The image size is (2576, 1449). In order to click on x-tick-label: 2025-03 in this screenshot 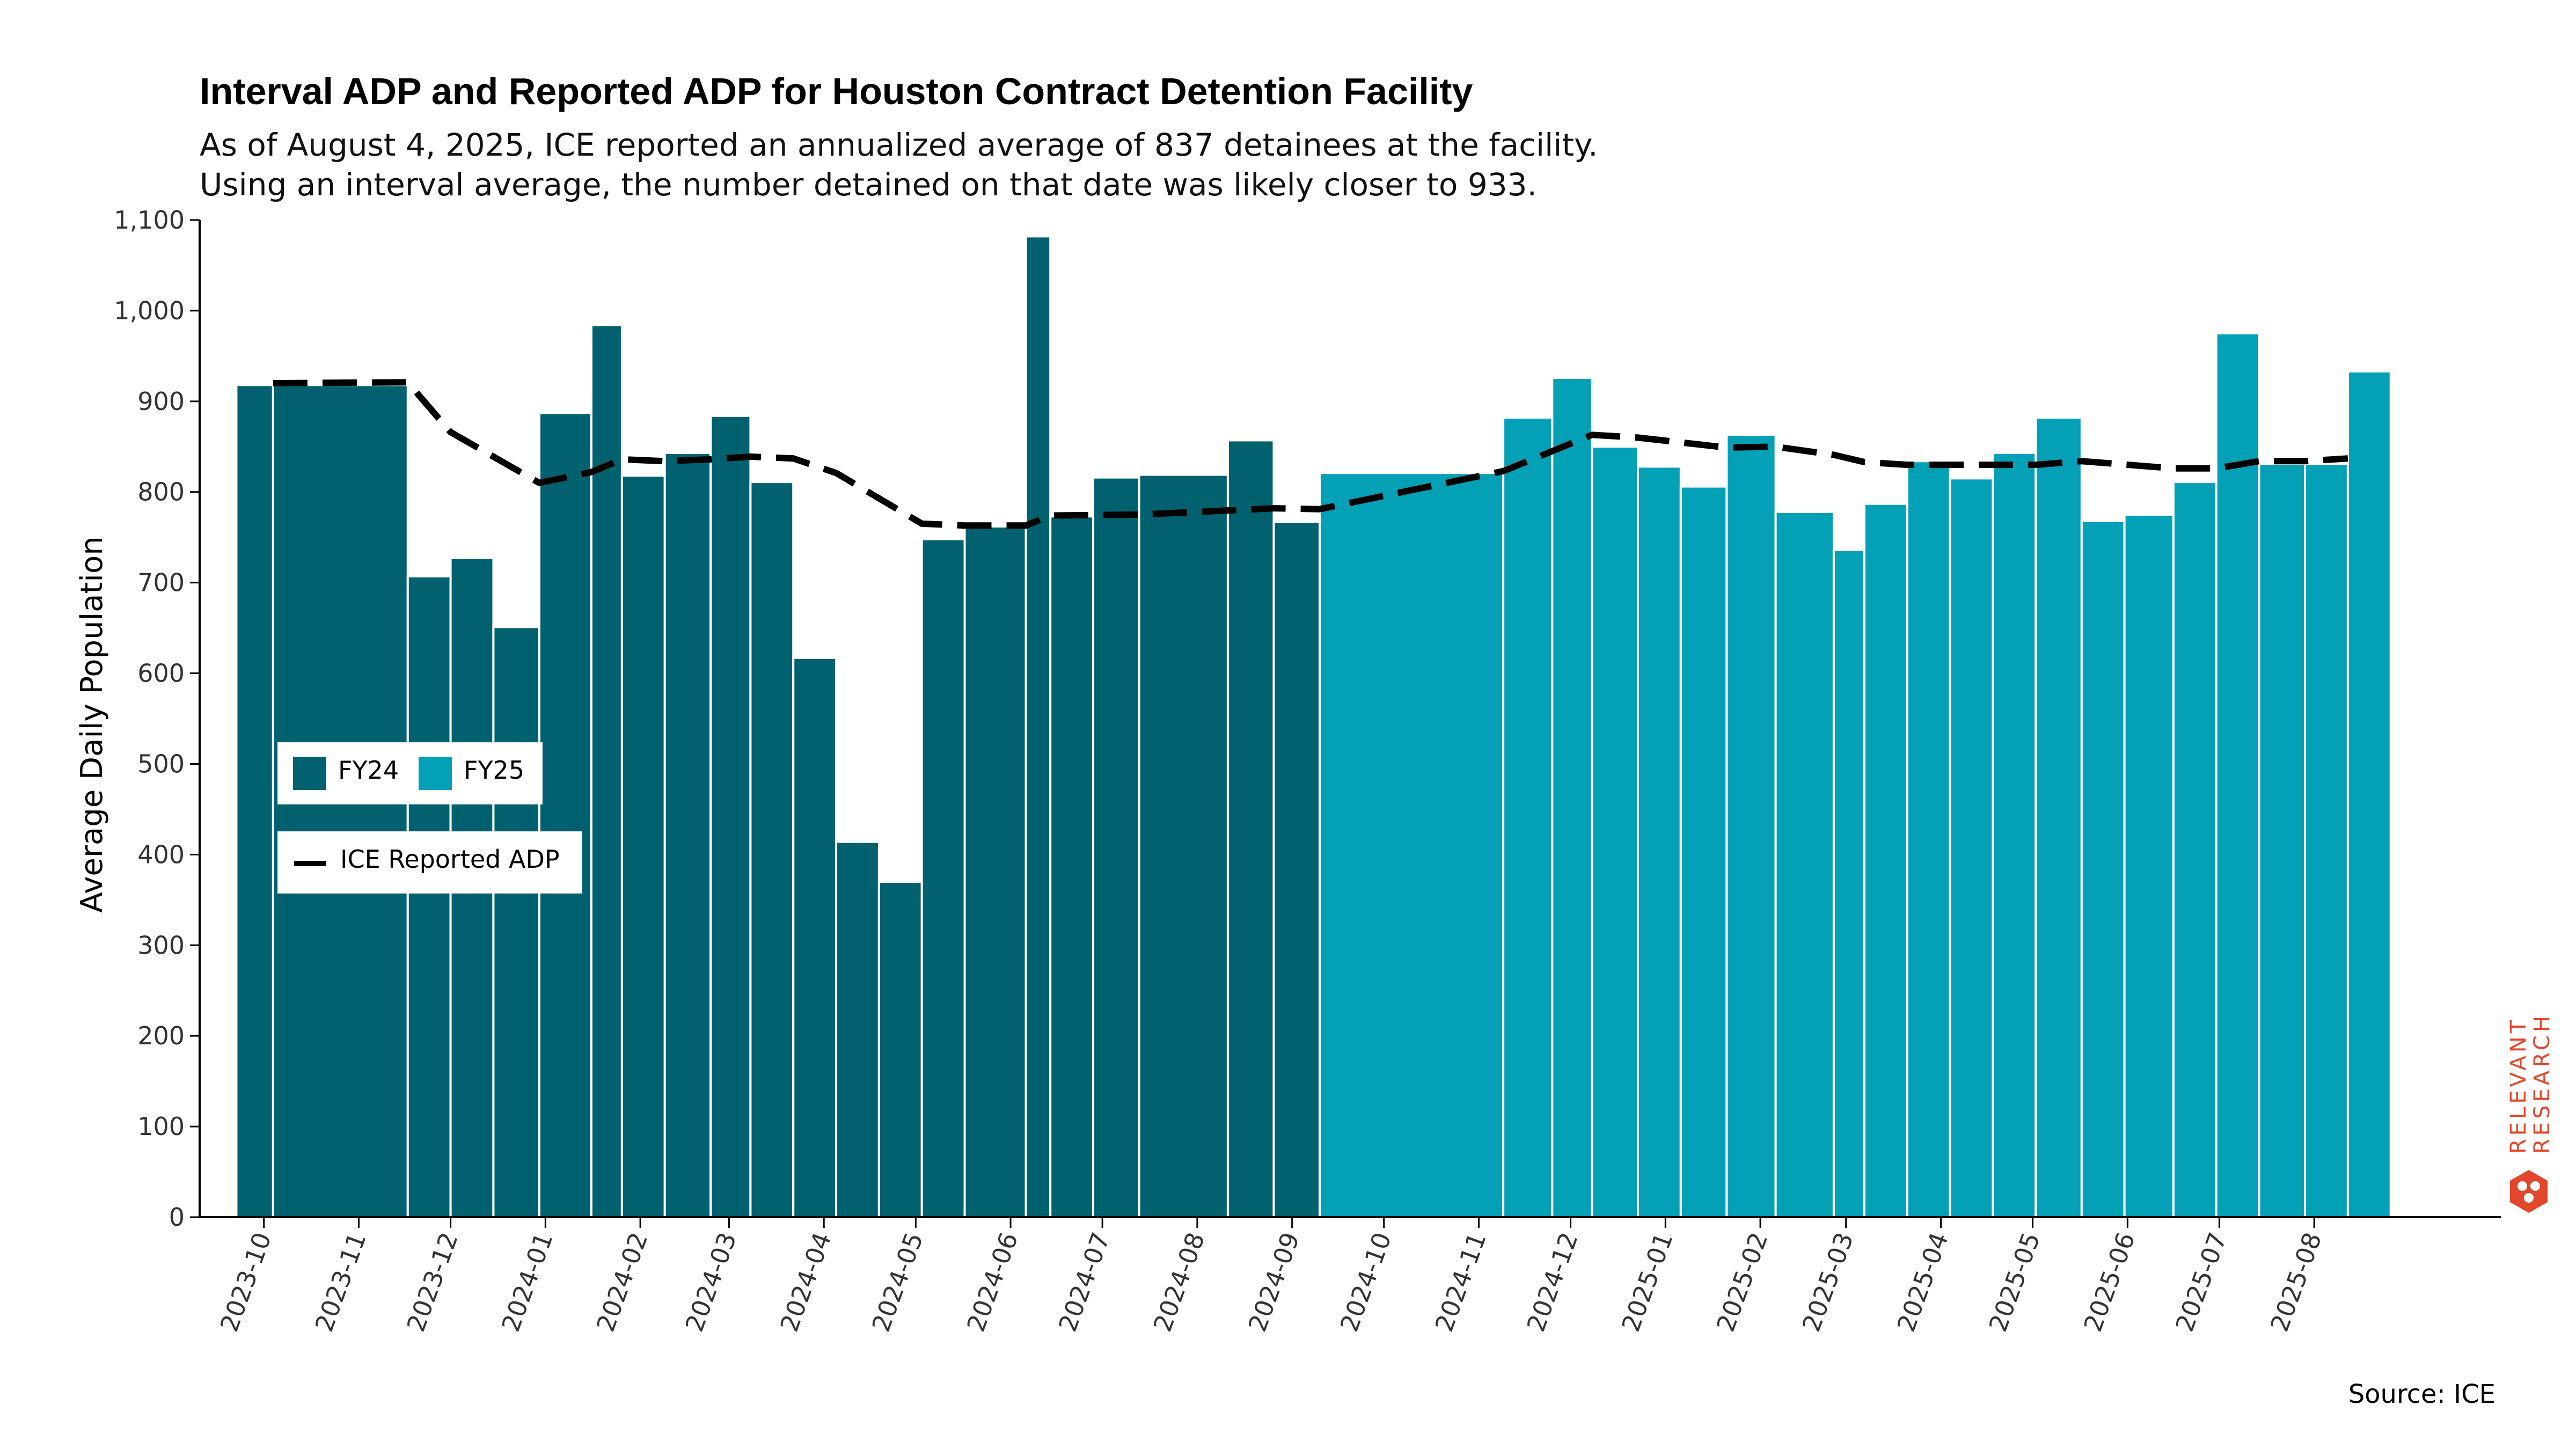, I will do `click(1828, 1281)`.